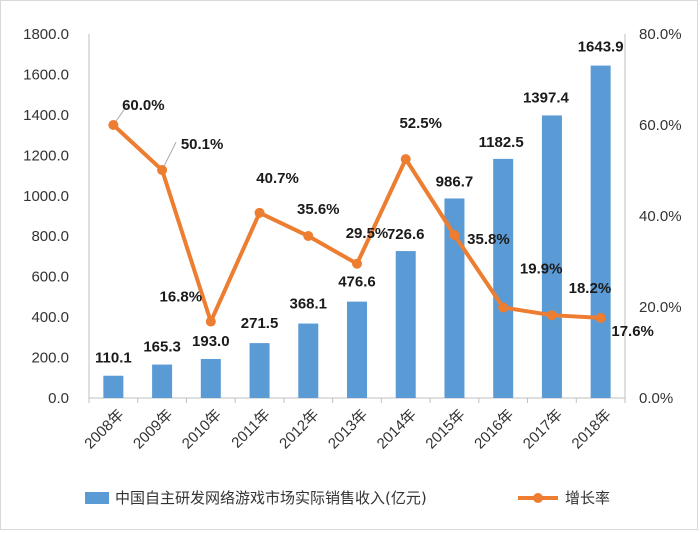 This screenshot has width=700, height=533. I want to click on revenue-data-label: 193.0, so click(211, 341).